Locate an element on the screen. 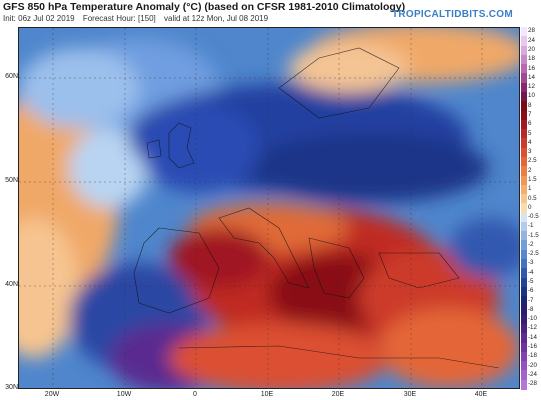  legend-label: -16 is located at coordinates (532, 347).